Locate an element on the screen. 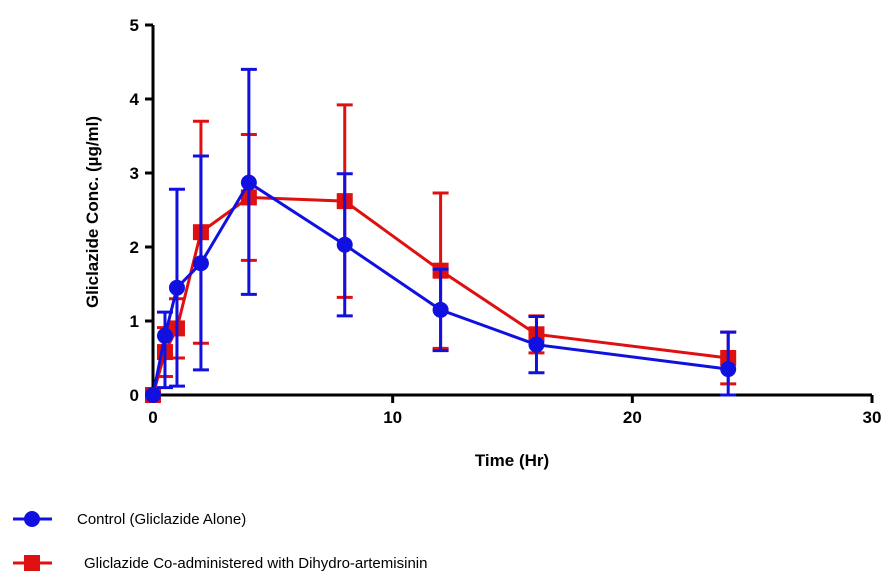  x-axis-label: Time (Hr) is located at coordinates (512, 460).